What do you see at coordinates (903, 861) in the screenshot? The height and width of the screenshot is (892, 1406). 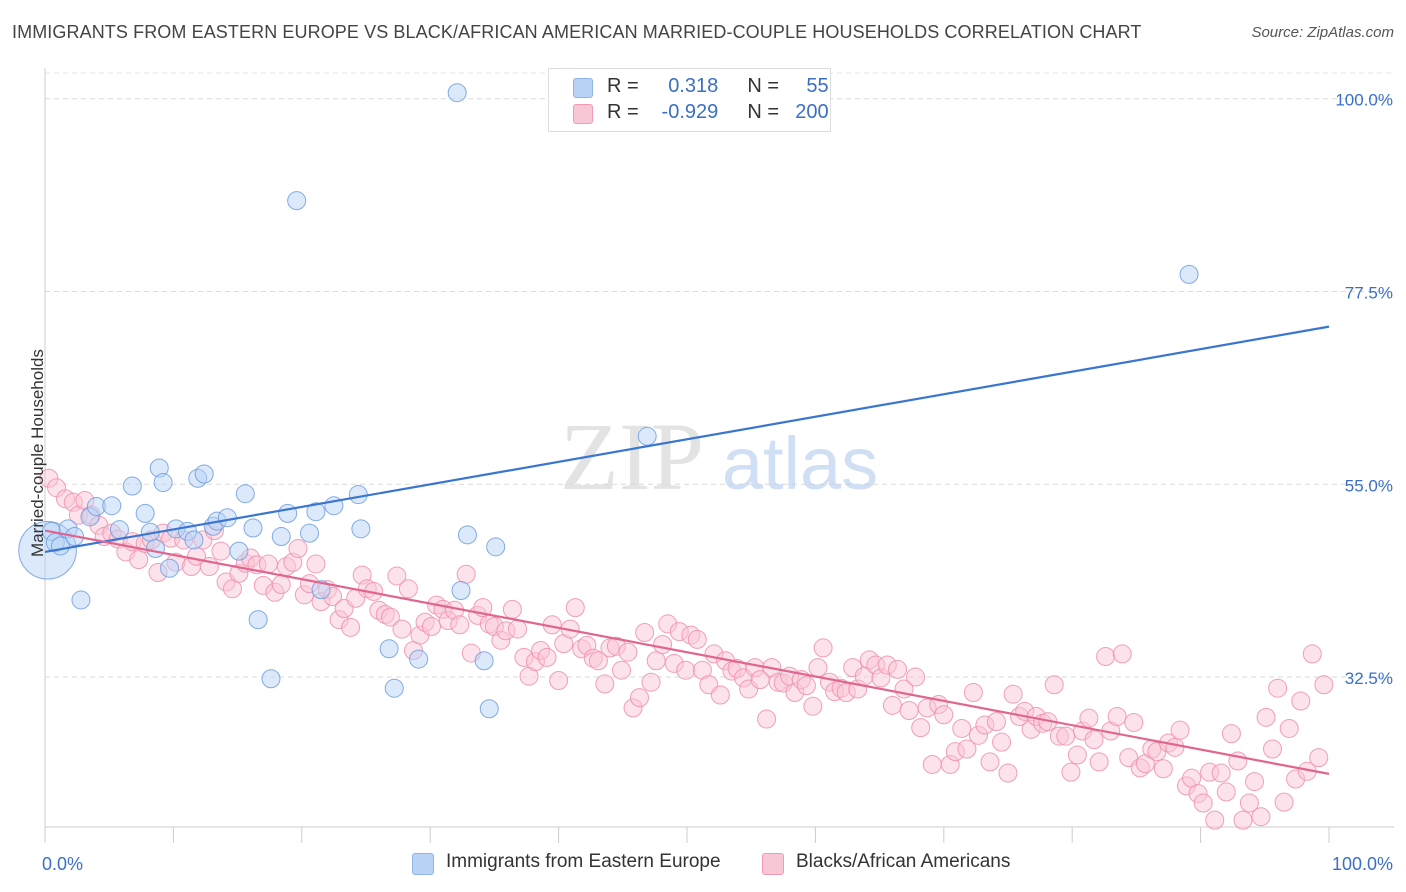 I see `bottom-legend-label-pink: Blacks/African Americans` at bounding box center [903, 861].